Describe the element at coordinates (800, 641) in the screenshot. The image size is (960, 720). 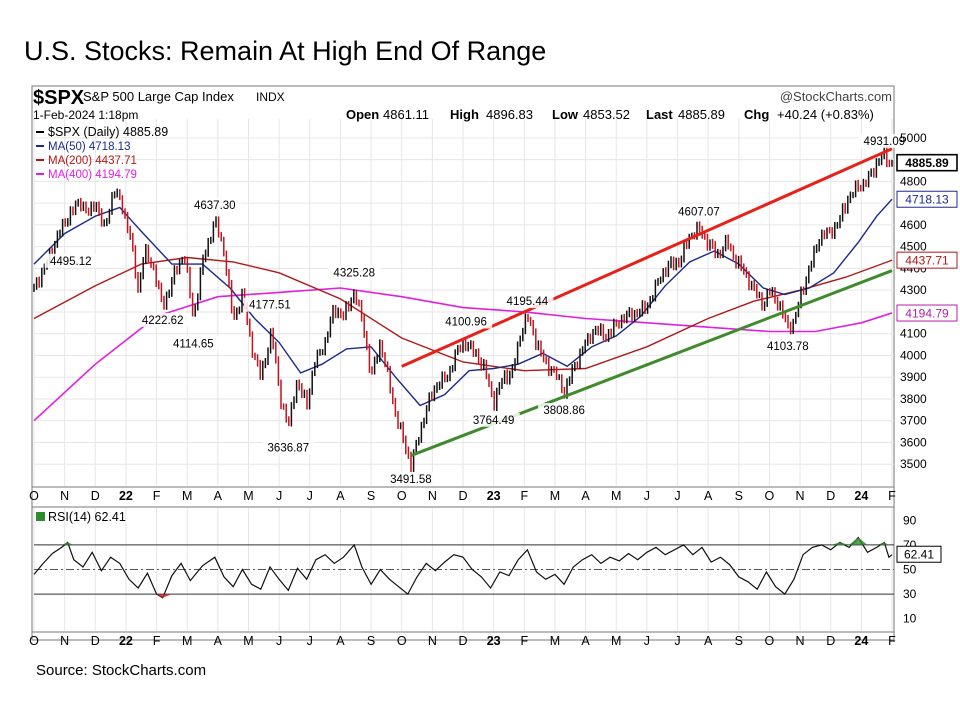
I see `rsi-x-tick-label: N` at that location.